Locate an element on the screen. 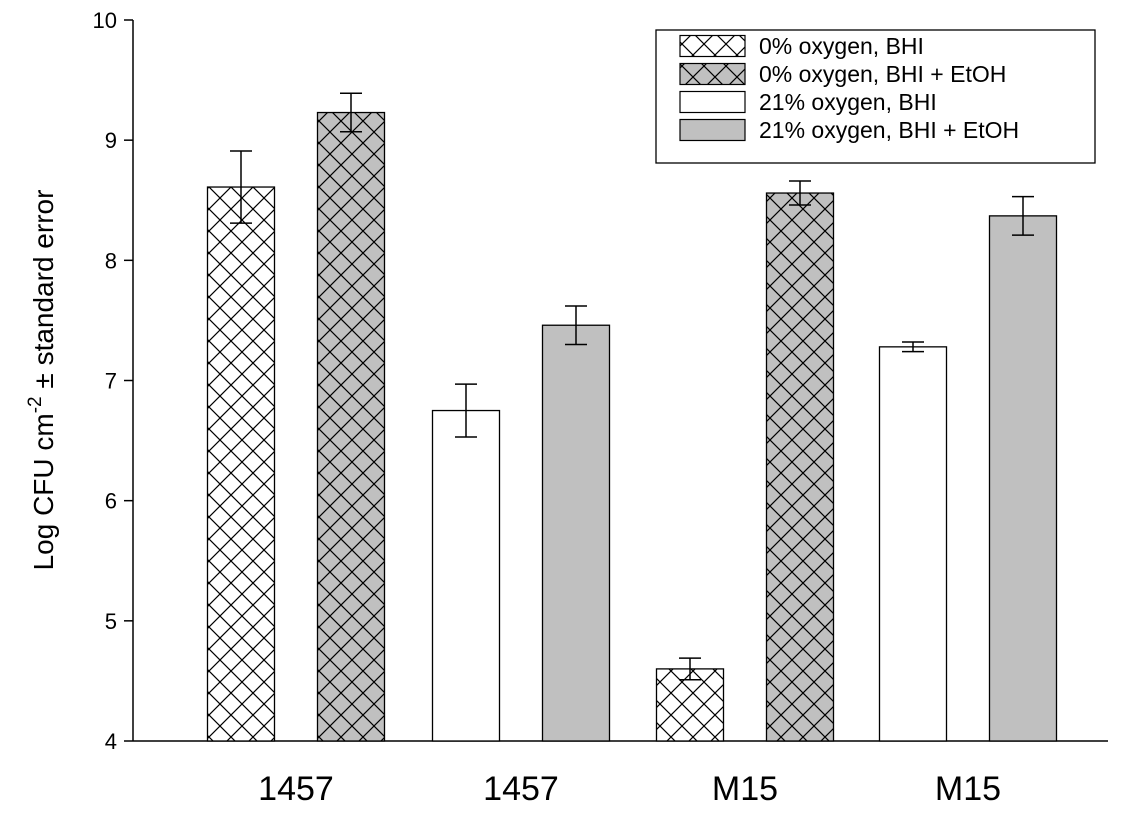 This screenshot has width=1131, height=813. legend-label: 21% oxygen, BHI is located at coordinates (848, 102).